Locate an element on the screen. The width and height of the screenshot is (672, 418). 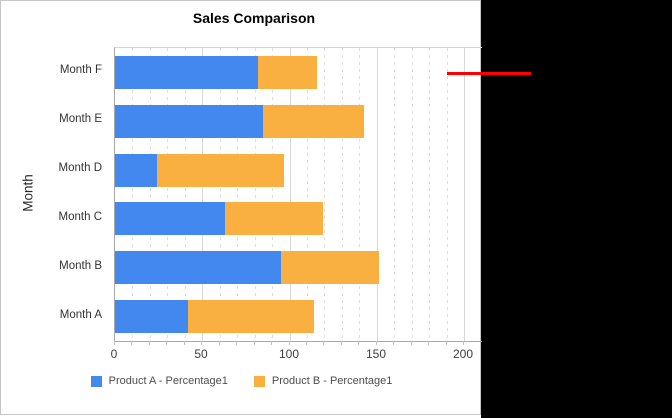
y-category-label: Month C is located at coordinates (80, 217).